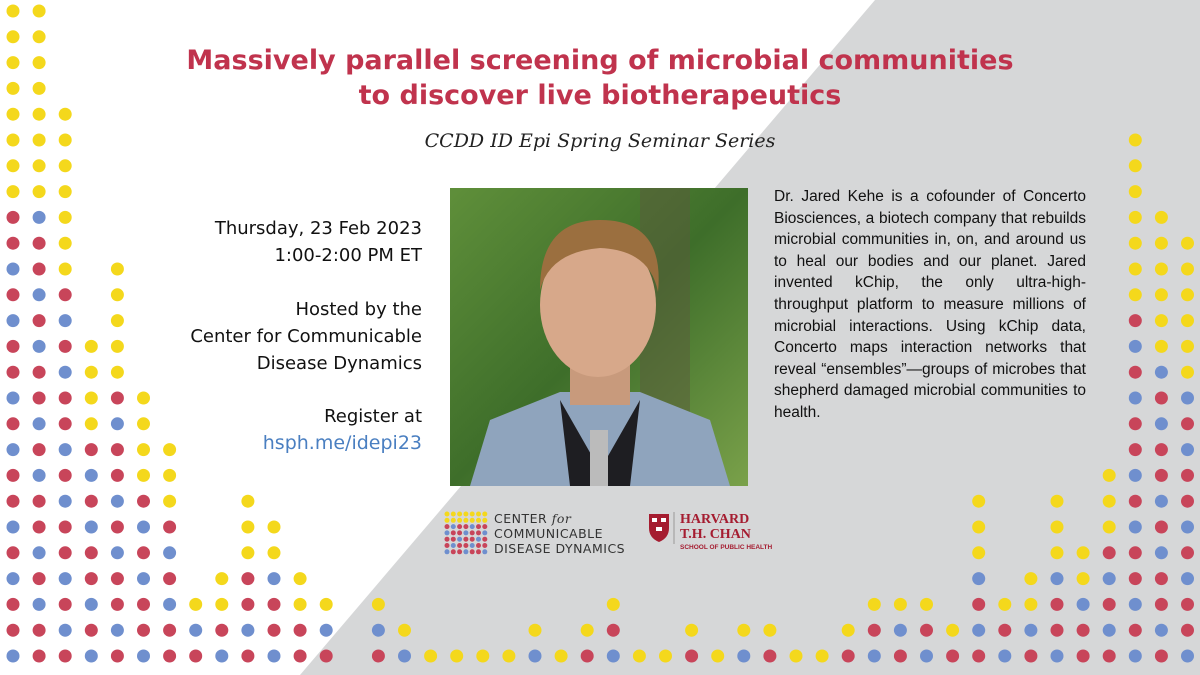 The width and height of the screenshot is (1200, 675). What do you see at coordinates (318, 228) in the screenshot?
I see `event-date: Thursday, 23 Feb 2023` at bounding box center [318, 228].